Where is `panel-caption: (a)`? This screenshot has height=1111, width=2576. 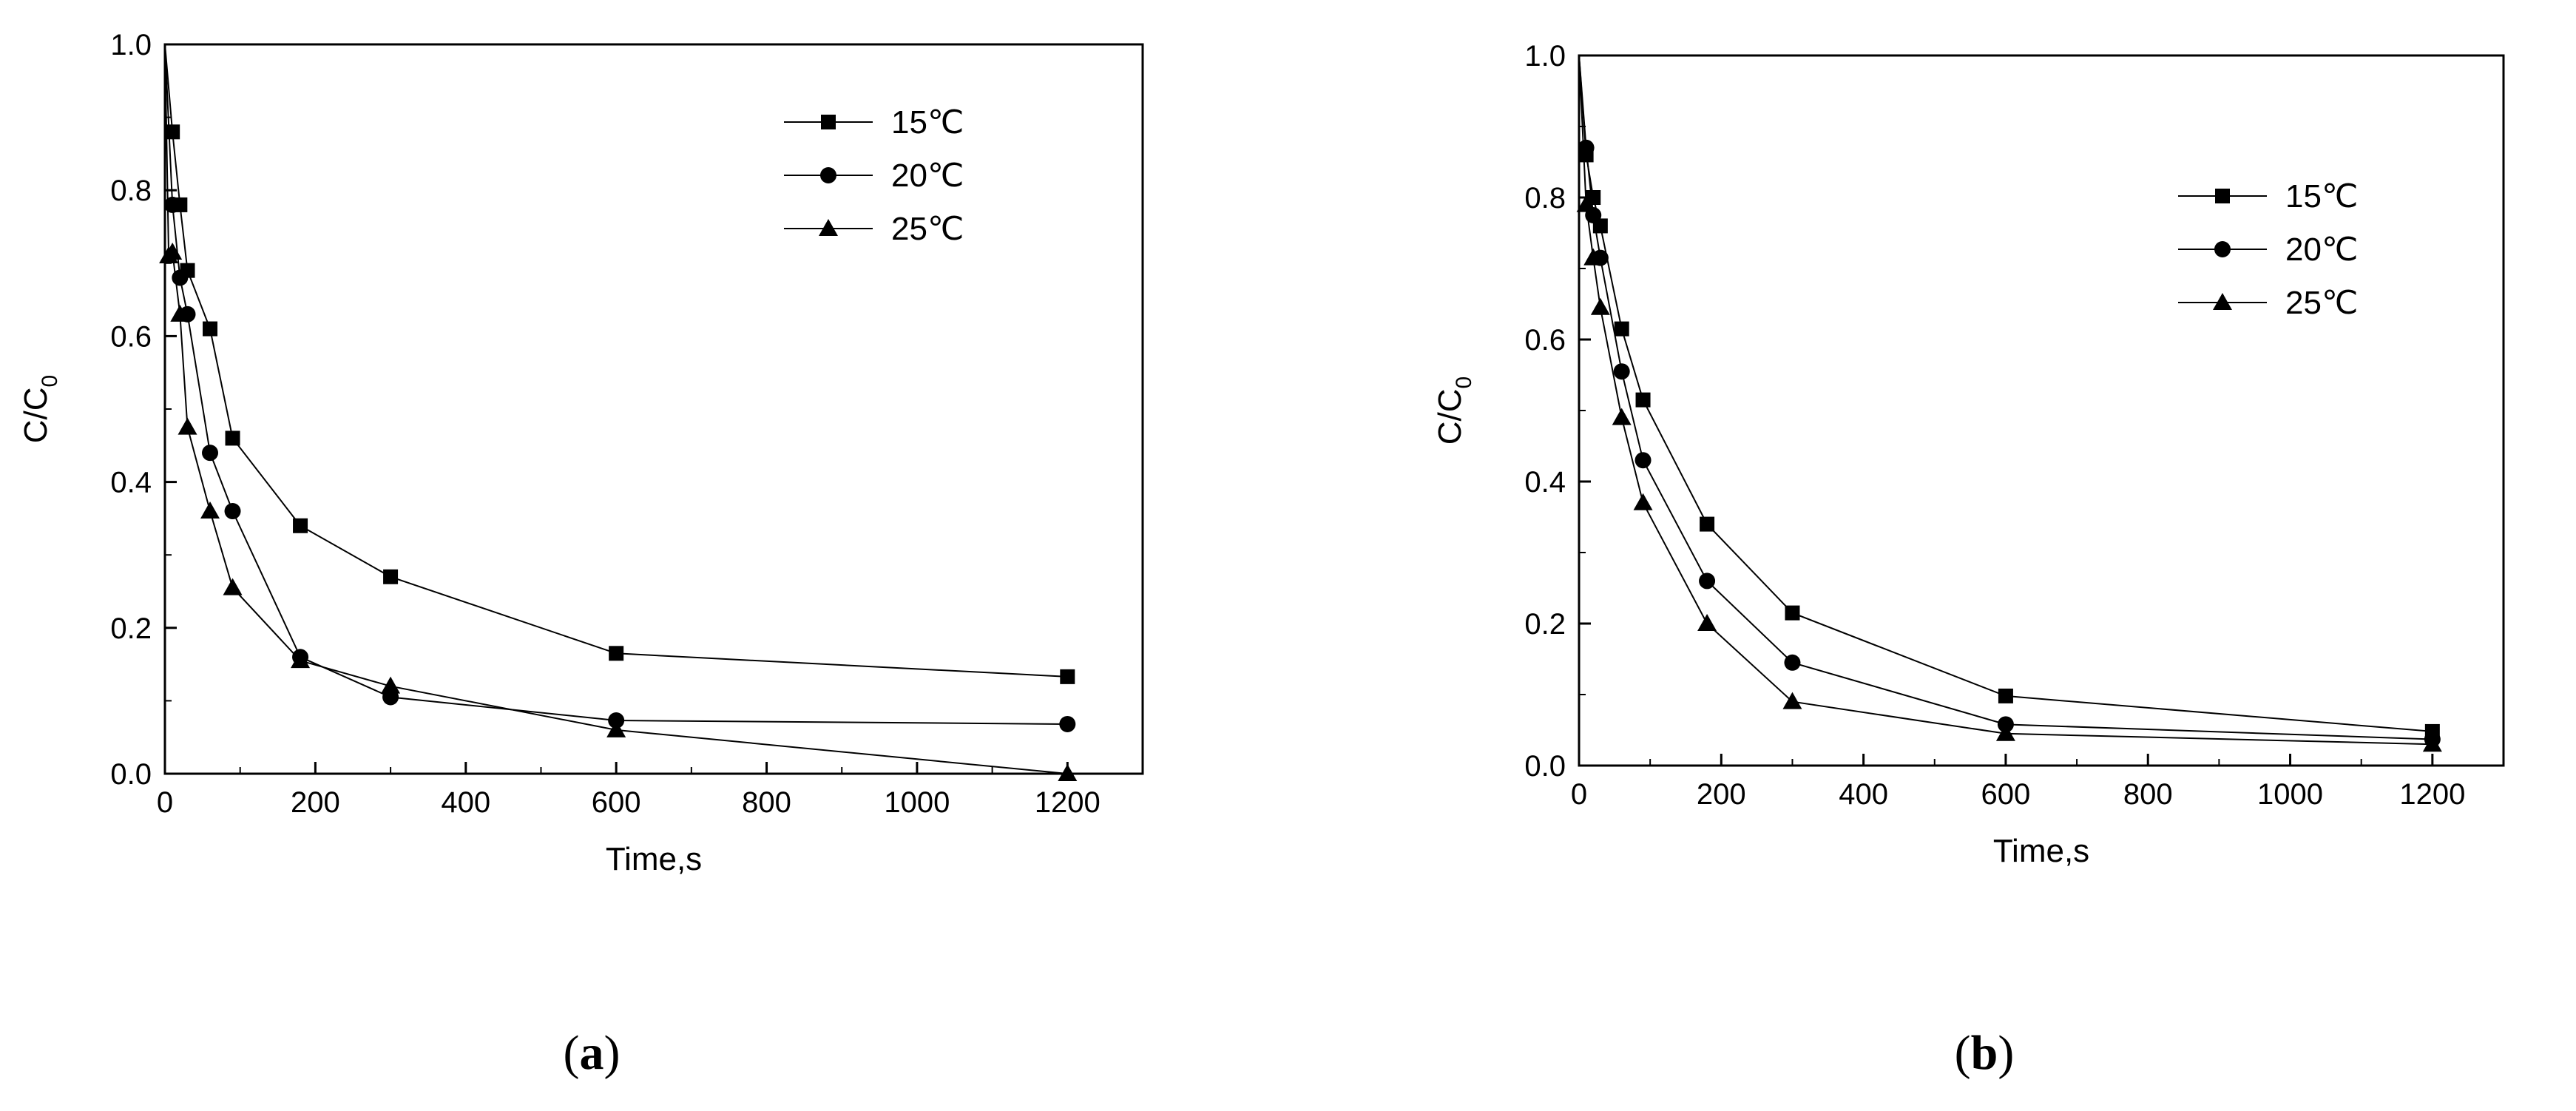 panel-caption: (a) is located at coordinates (592, 1053).